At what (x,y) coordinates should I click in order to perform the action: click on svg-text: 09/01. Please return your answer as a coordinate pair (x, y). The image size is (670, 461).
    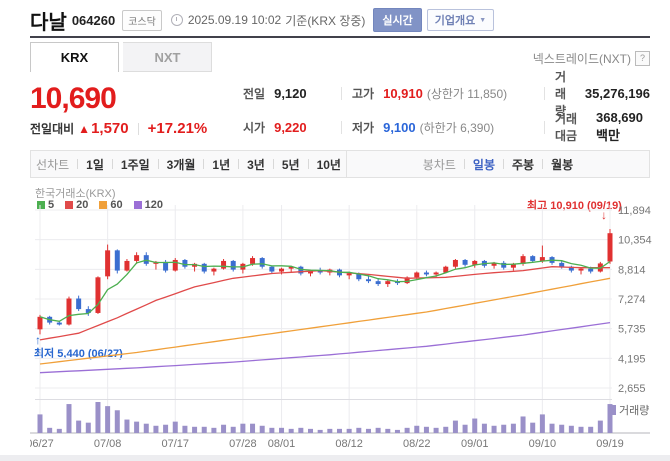
    Looking at the image, I should click on (475, 444).